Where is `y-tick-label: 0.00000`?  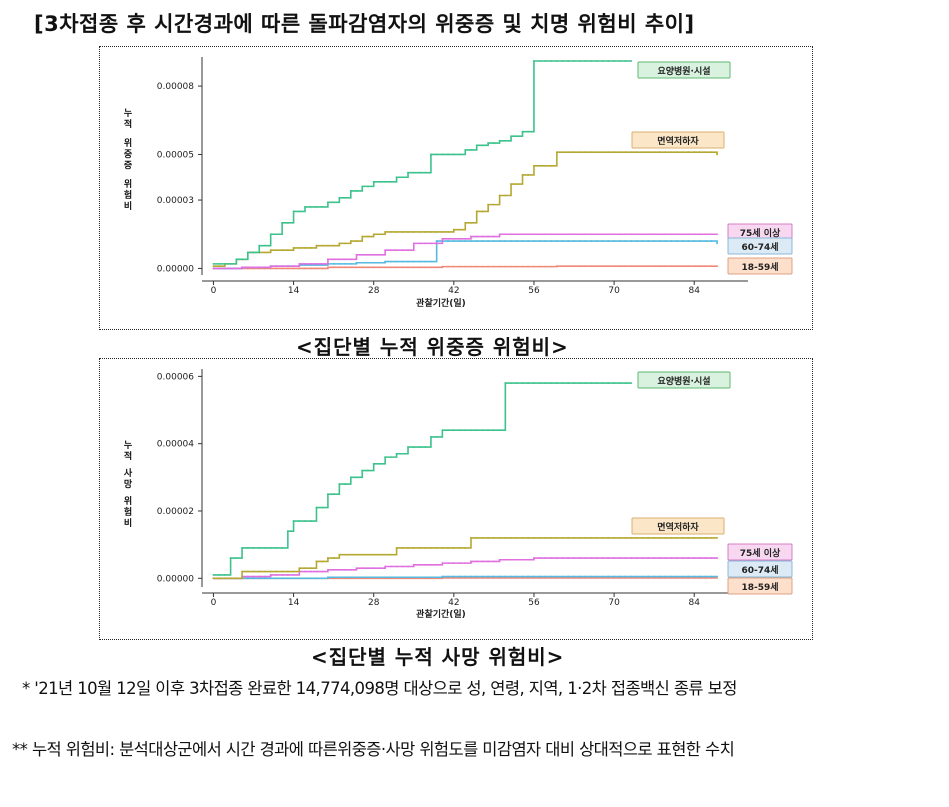
y-tick-label: 0.00000 is located at coordinates (175, 269).